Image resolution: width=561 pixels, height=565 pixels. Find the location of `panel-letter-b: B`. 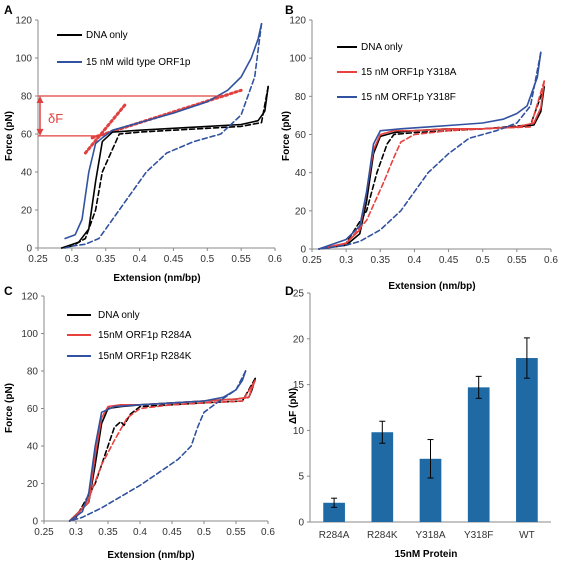

panel-letter-b: B is located at coordinates (289, 10).